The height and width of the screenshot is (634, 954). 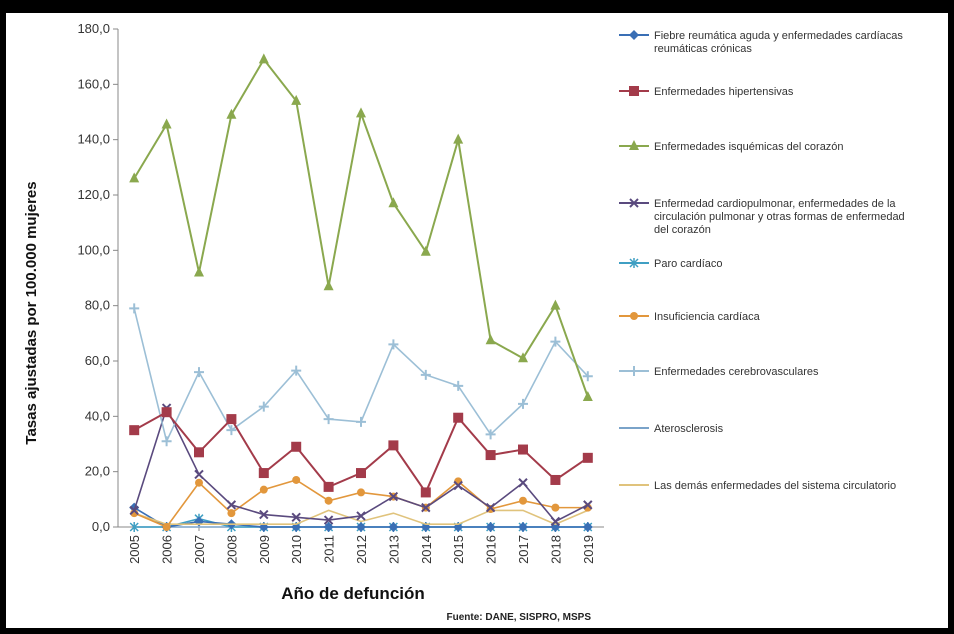 I want to click on x-tick-label: 2017, so click(x=523, y=549).